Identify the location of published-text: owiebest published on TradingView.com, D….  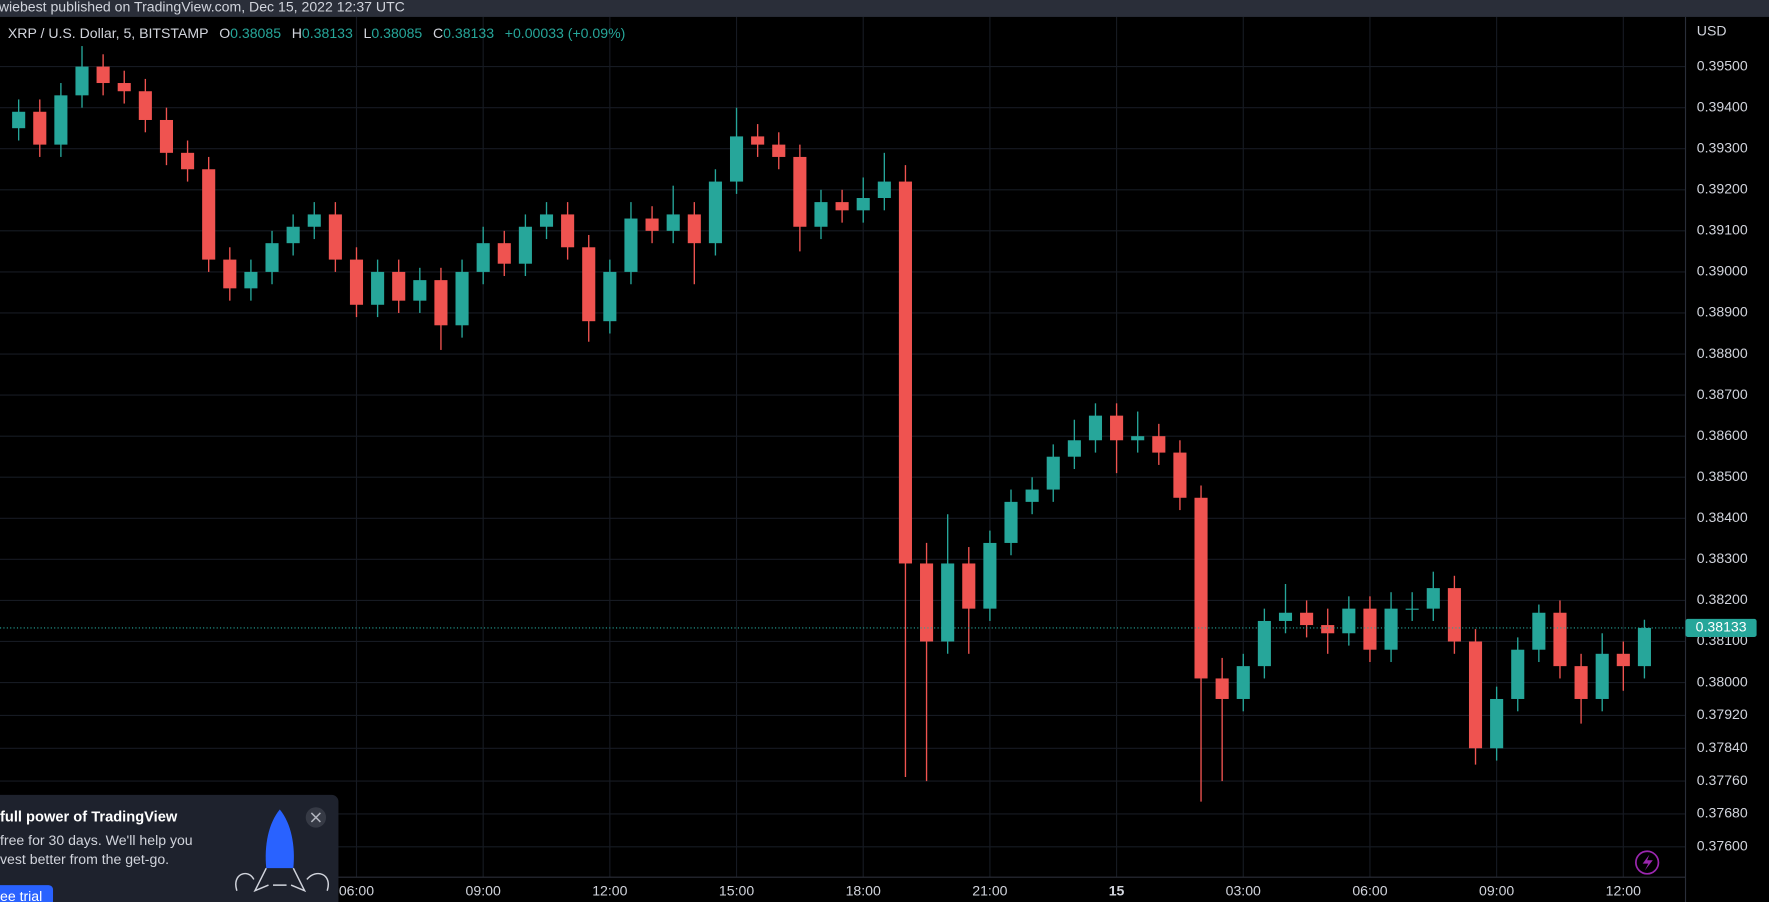
(202, 7).